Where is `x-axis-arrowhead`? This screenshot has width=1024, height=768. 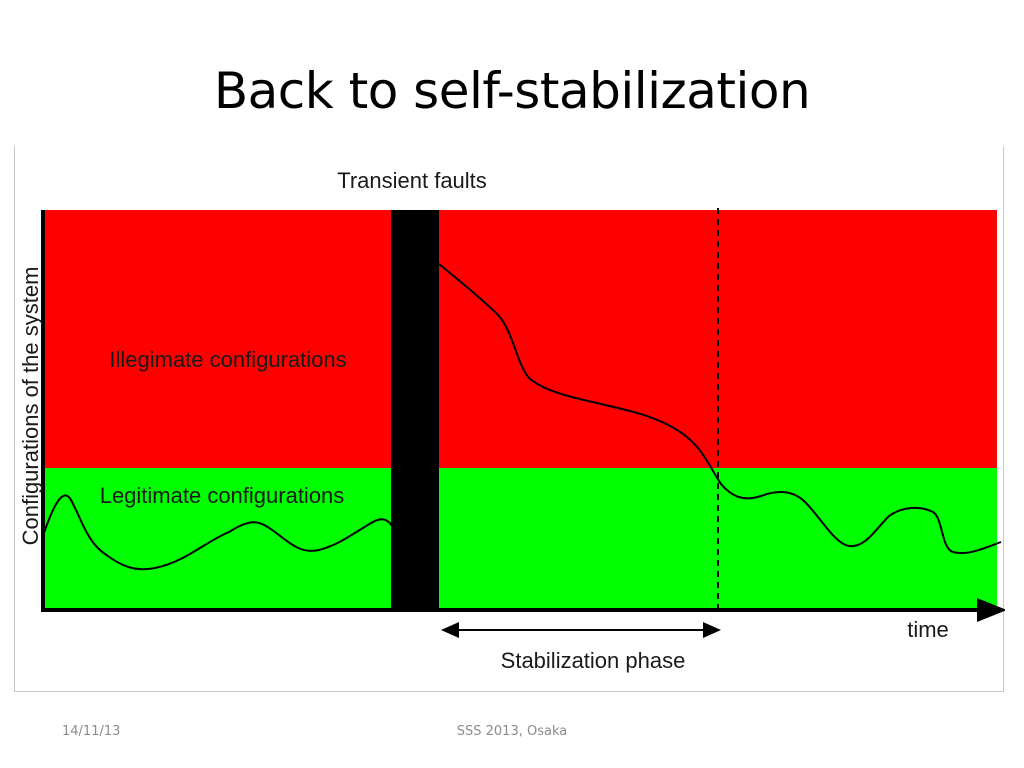
x-axis-arrowhead is located at coordinates (991, 610).